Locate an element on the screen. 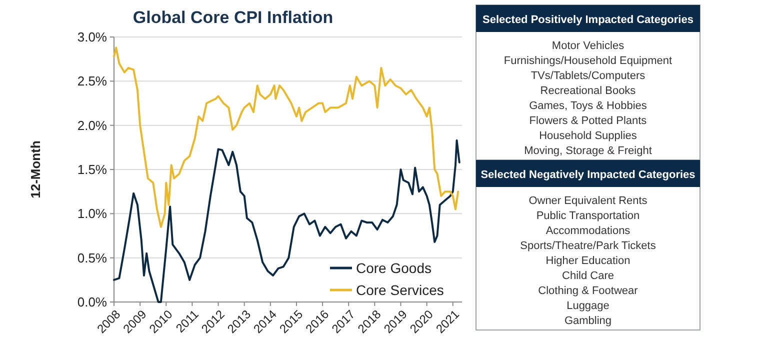  y-tick-label: 1.0% is located at coordinates (92, 214).